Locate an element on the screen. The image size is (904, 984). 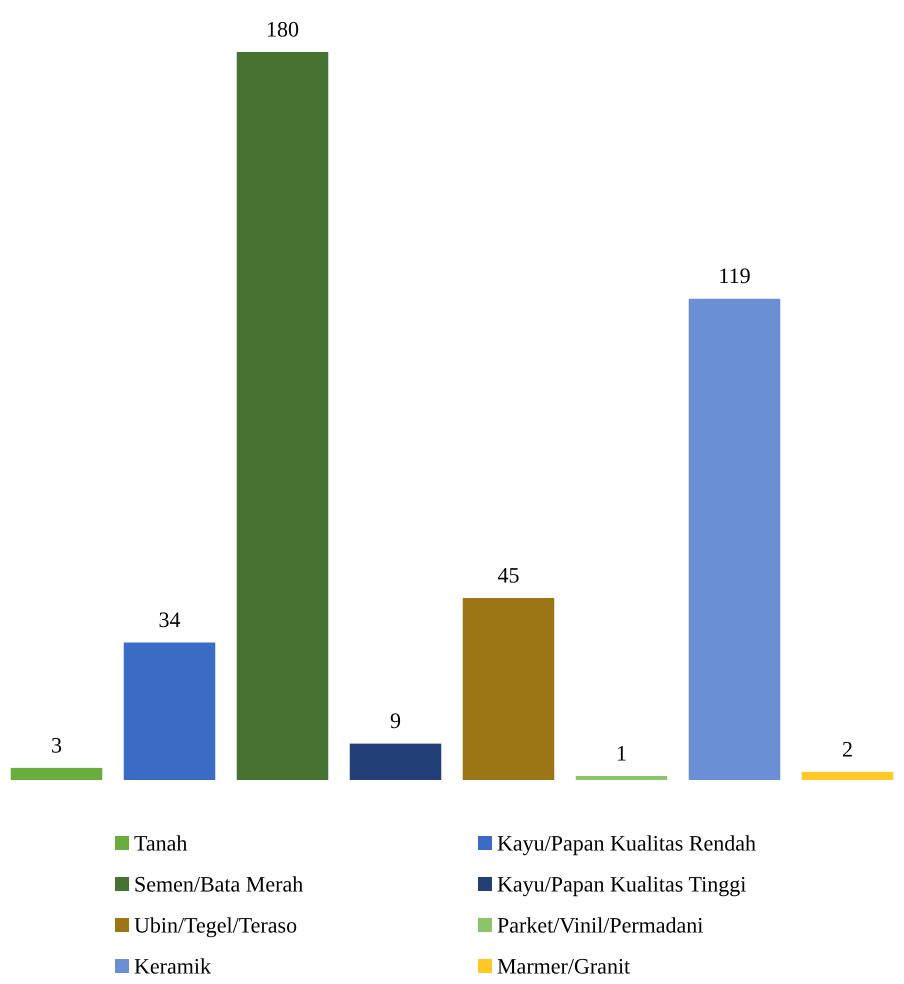
legend-label: Kayu/Papan Kualitas Tinggi is located at coordinates (621, 884).